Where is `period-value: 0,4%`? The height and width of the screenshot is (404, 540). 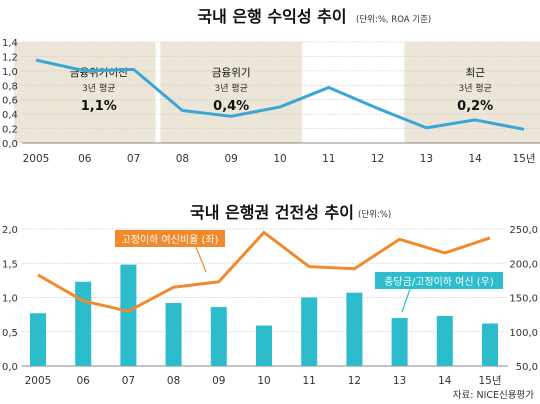
period-value: 0,4% is located at coordinates (231, 106).